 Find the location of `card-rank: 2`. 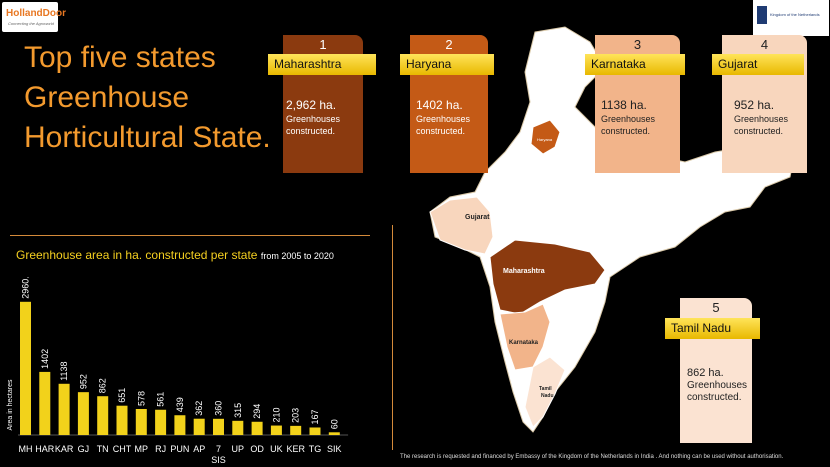

card-rank: 2 is located at coordinates (449, 45).